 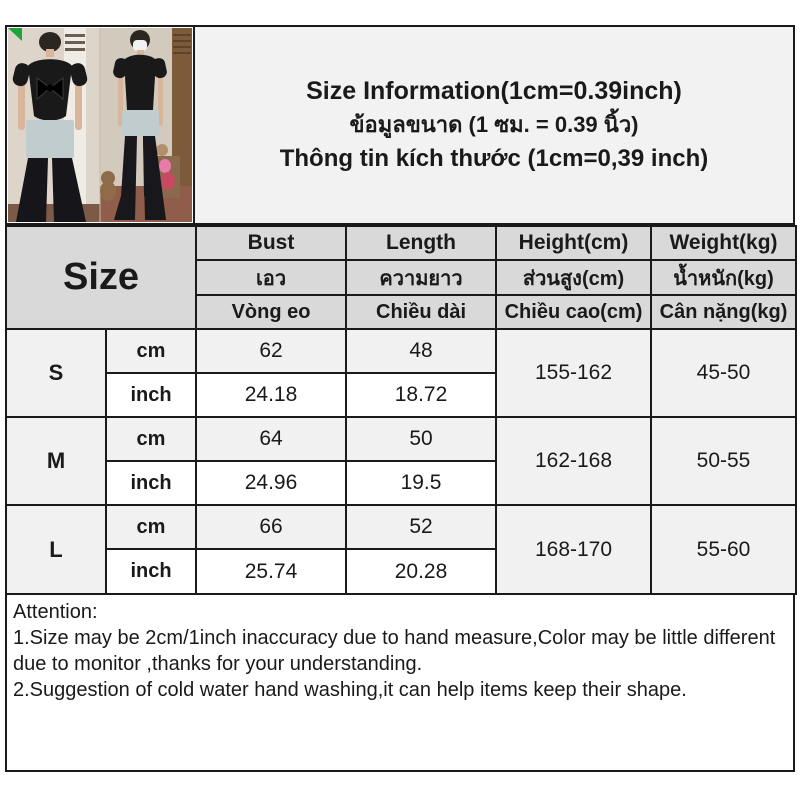 What do you see at coordinates (15, 34) in the screenshot?
I see `green-corner-marker-icon` at bounding box center [15, 34].